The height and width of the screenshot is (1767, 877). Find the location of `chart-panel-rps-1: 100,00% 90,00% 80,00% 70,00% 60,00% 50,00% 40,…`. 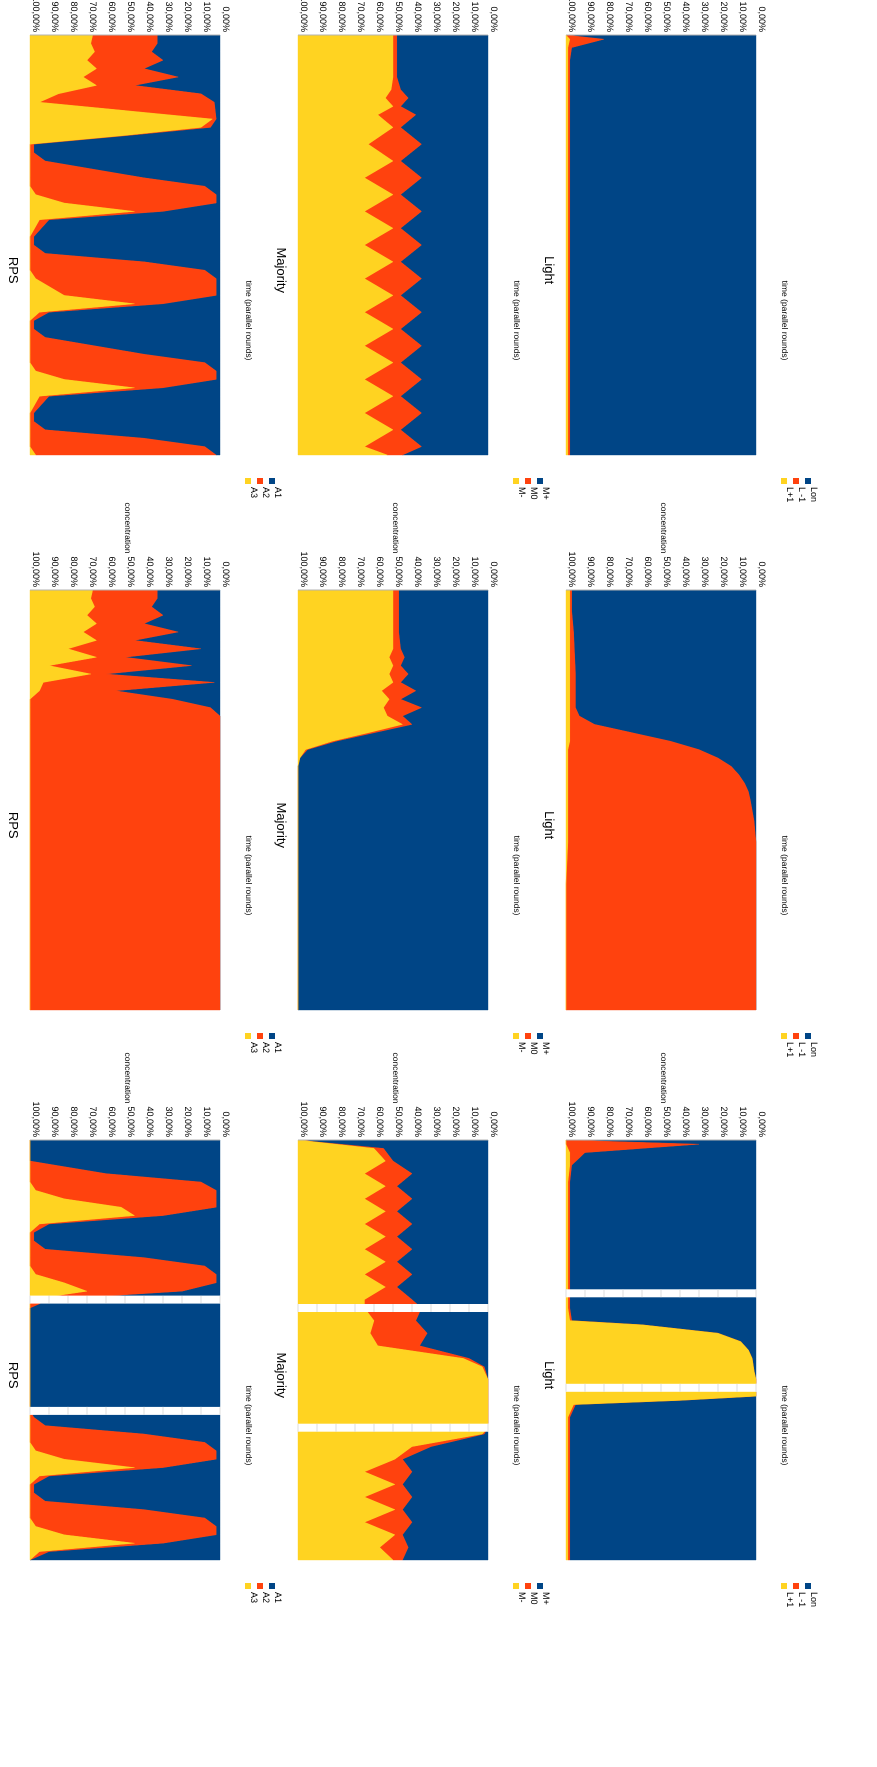

chart-panel-rps-1: 100,00% 90,00% 80,00% 70,00% 60,00% 50,00% 40,… is located at coordinates (144, 1327).